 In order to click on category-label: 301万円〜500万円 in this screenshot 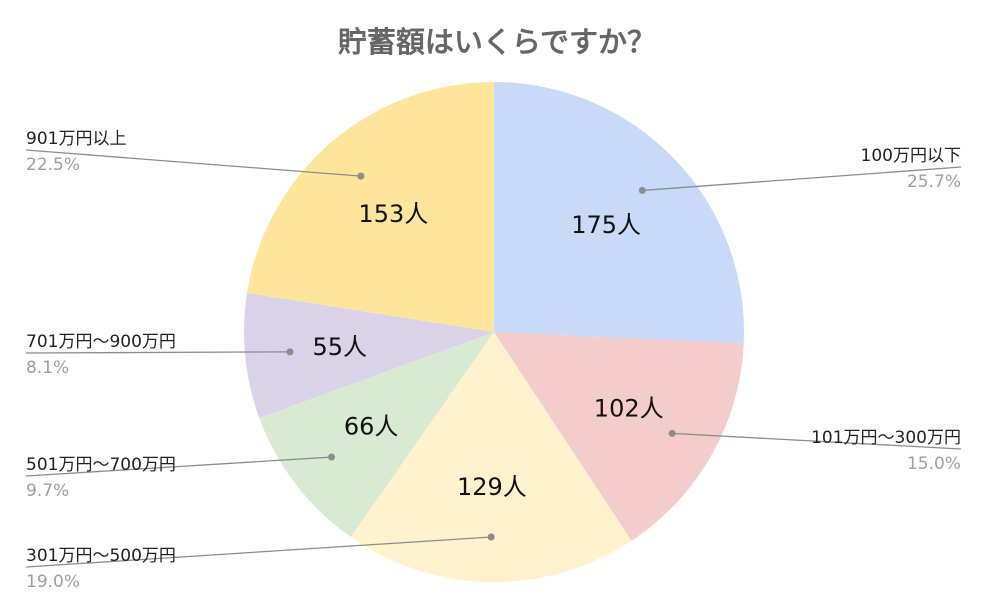, I will do `click(101, 556)`.